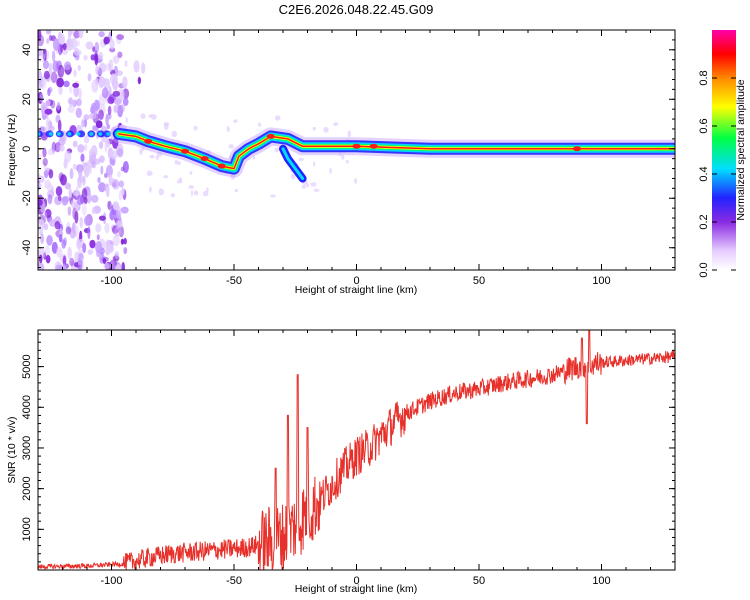 The width and height of the screenshot is (750, 600). I want to click on noise-band-blob, so click(81, 134).